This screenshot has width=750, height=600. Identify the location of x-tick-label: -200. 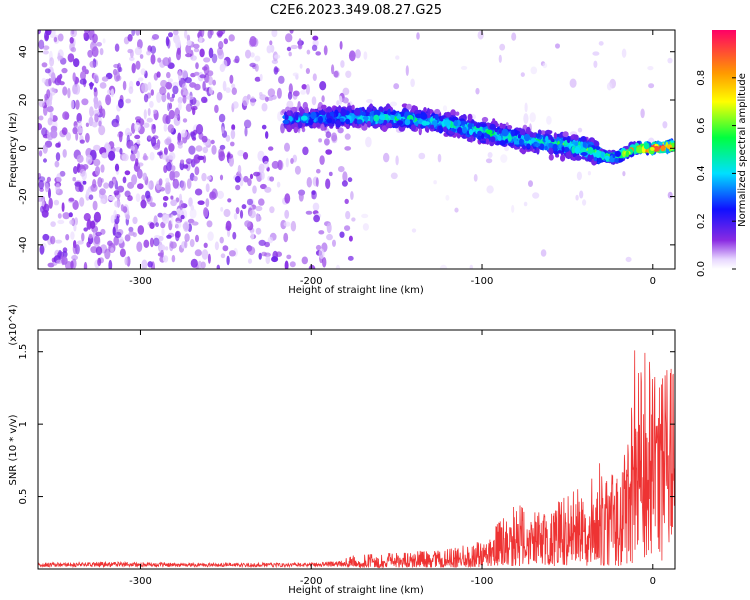
(311, 581).